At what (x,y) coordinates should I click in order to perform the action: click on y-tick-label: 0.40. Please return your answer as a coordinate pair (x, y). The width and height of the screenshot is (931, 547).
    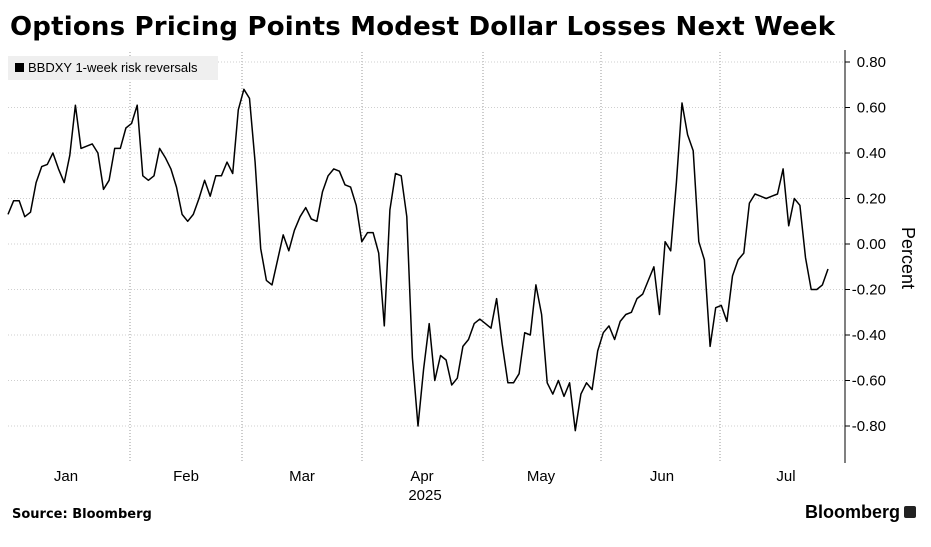
    Looking at the image, I should click on (871, 153).